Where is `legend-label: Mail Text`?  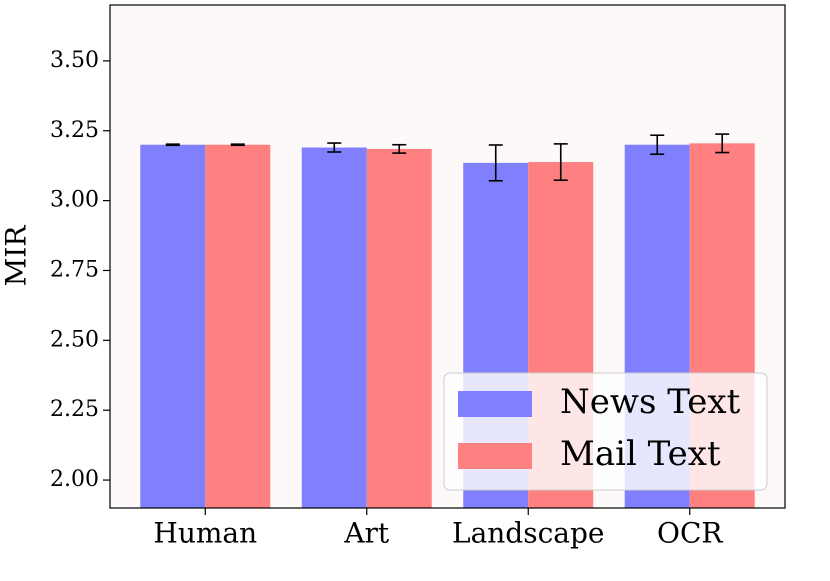 legend-label: Mail Text is located at coordinates (640, 454).